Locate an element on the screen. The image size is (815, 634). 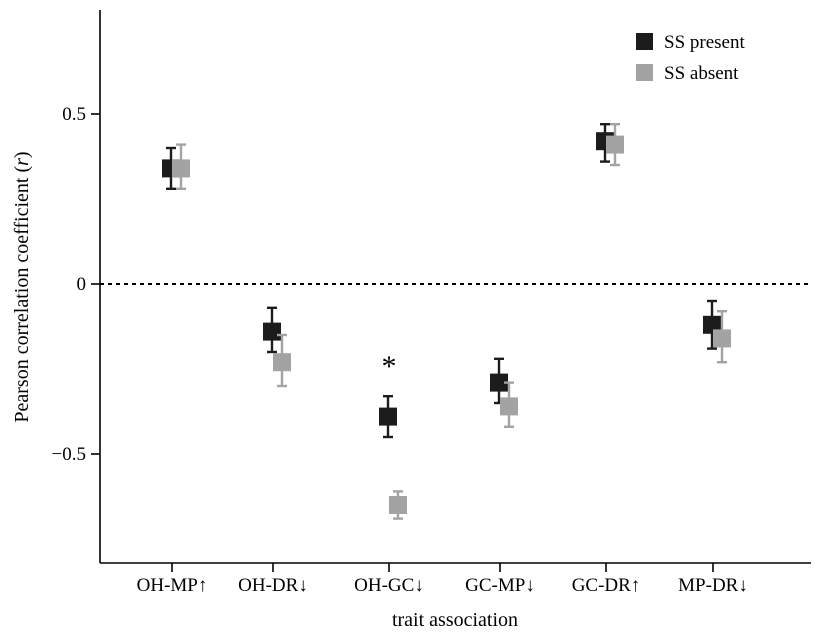
x-tick-label-oh-dr: OH-DR↓ is located at coordinates (273, 585).